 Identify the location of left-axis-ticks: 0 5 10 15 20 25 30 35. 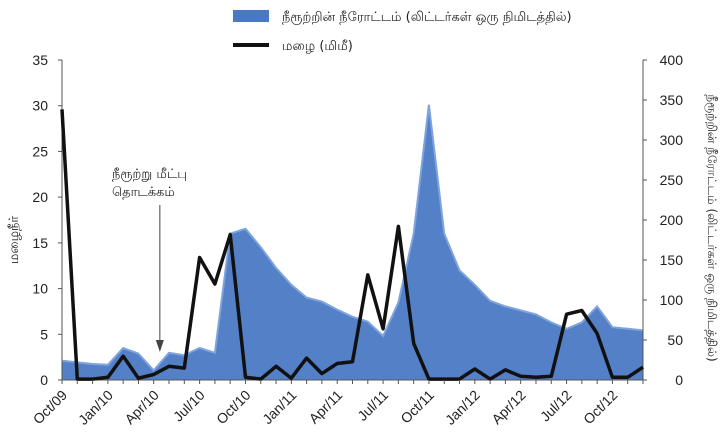
(47, 220).